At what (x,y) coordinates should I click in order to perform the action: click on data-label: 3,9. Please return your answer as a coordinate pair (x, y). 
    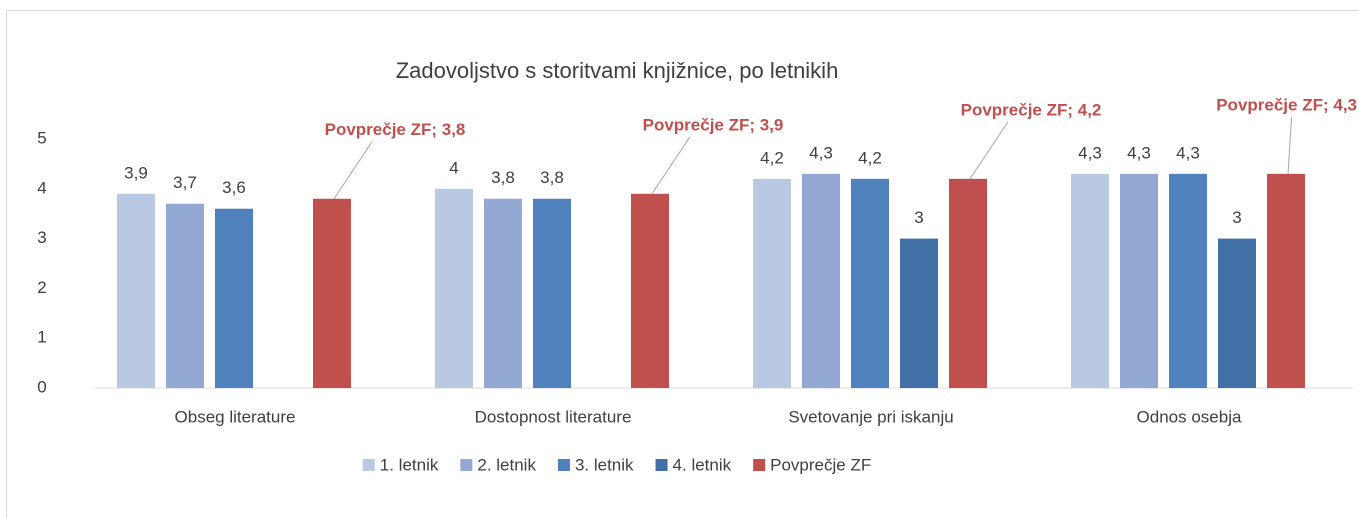
    Looking at the image, I should click on (136, 172).